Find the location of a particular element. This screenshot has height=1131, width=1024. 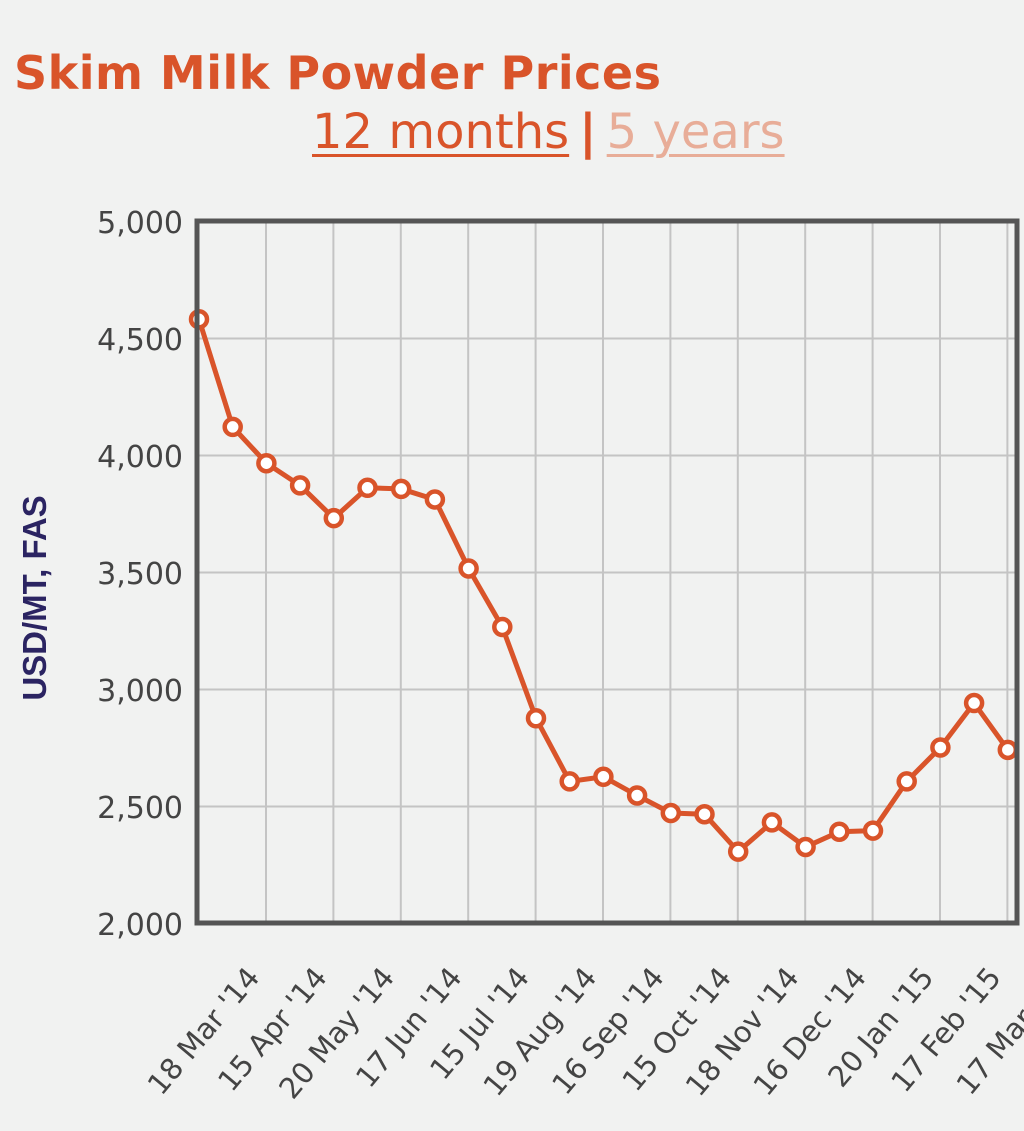

y-tick-label: 3,500 is located at coordinates (140, 574).